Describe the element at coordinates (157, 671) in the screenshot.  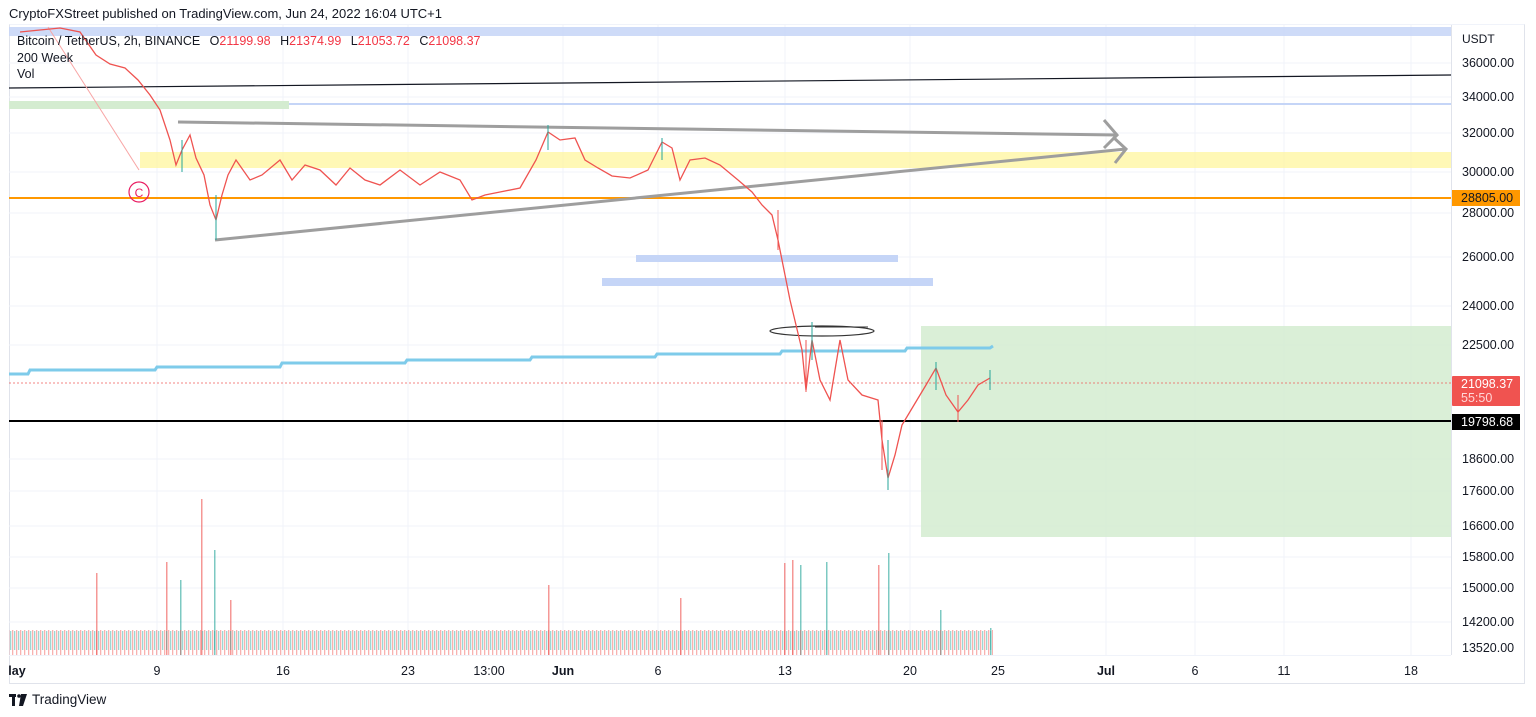
I see `time-tick: 9` at that location.